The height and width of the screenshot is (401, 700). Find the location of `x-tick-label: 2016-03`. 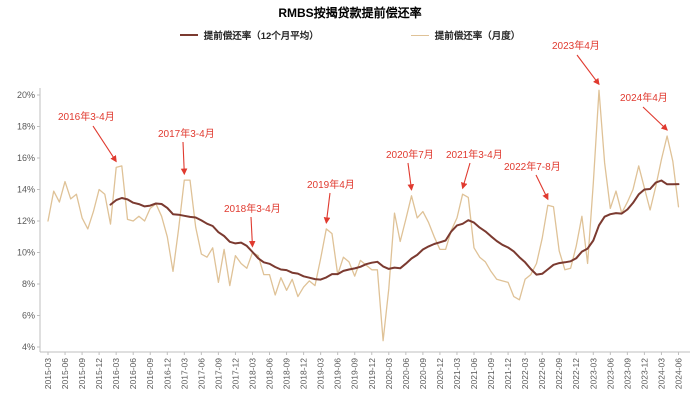

x-tick-label: 2016-03 is located at coordinates (116, 373).